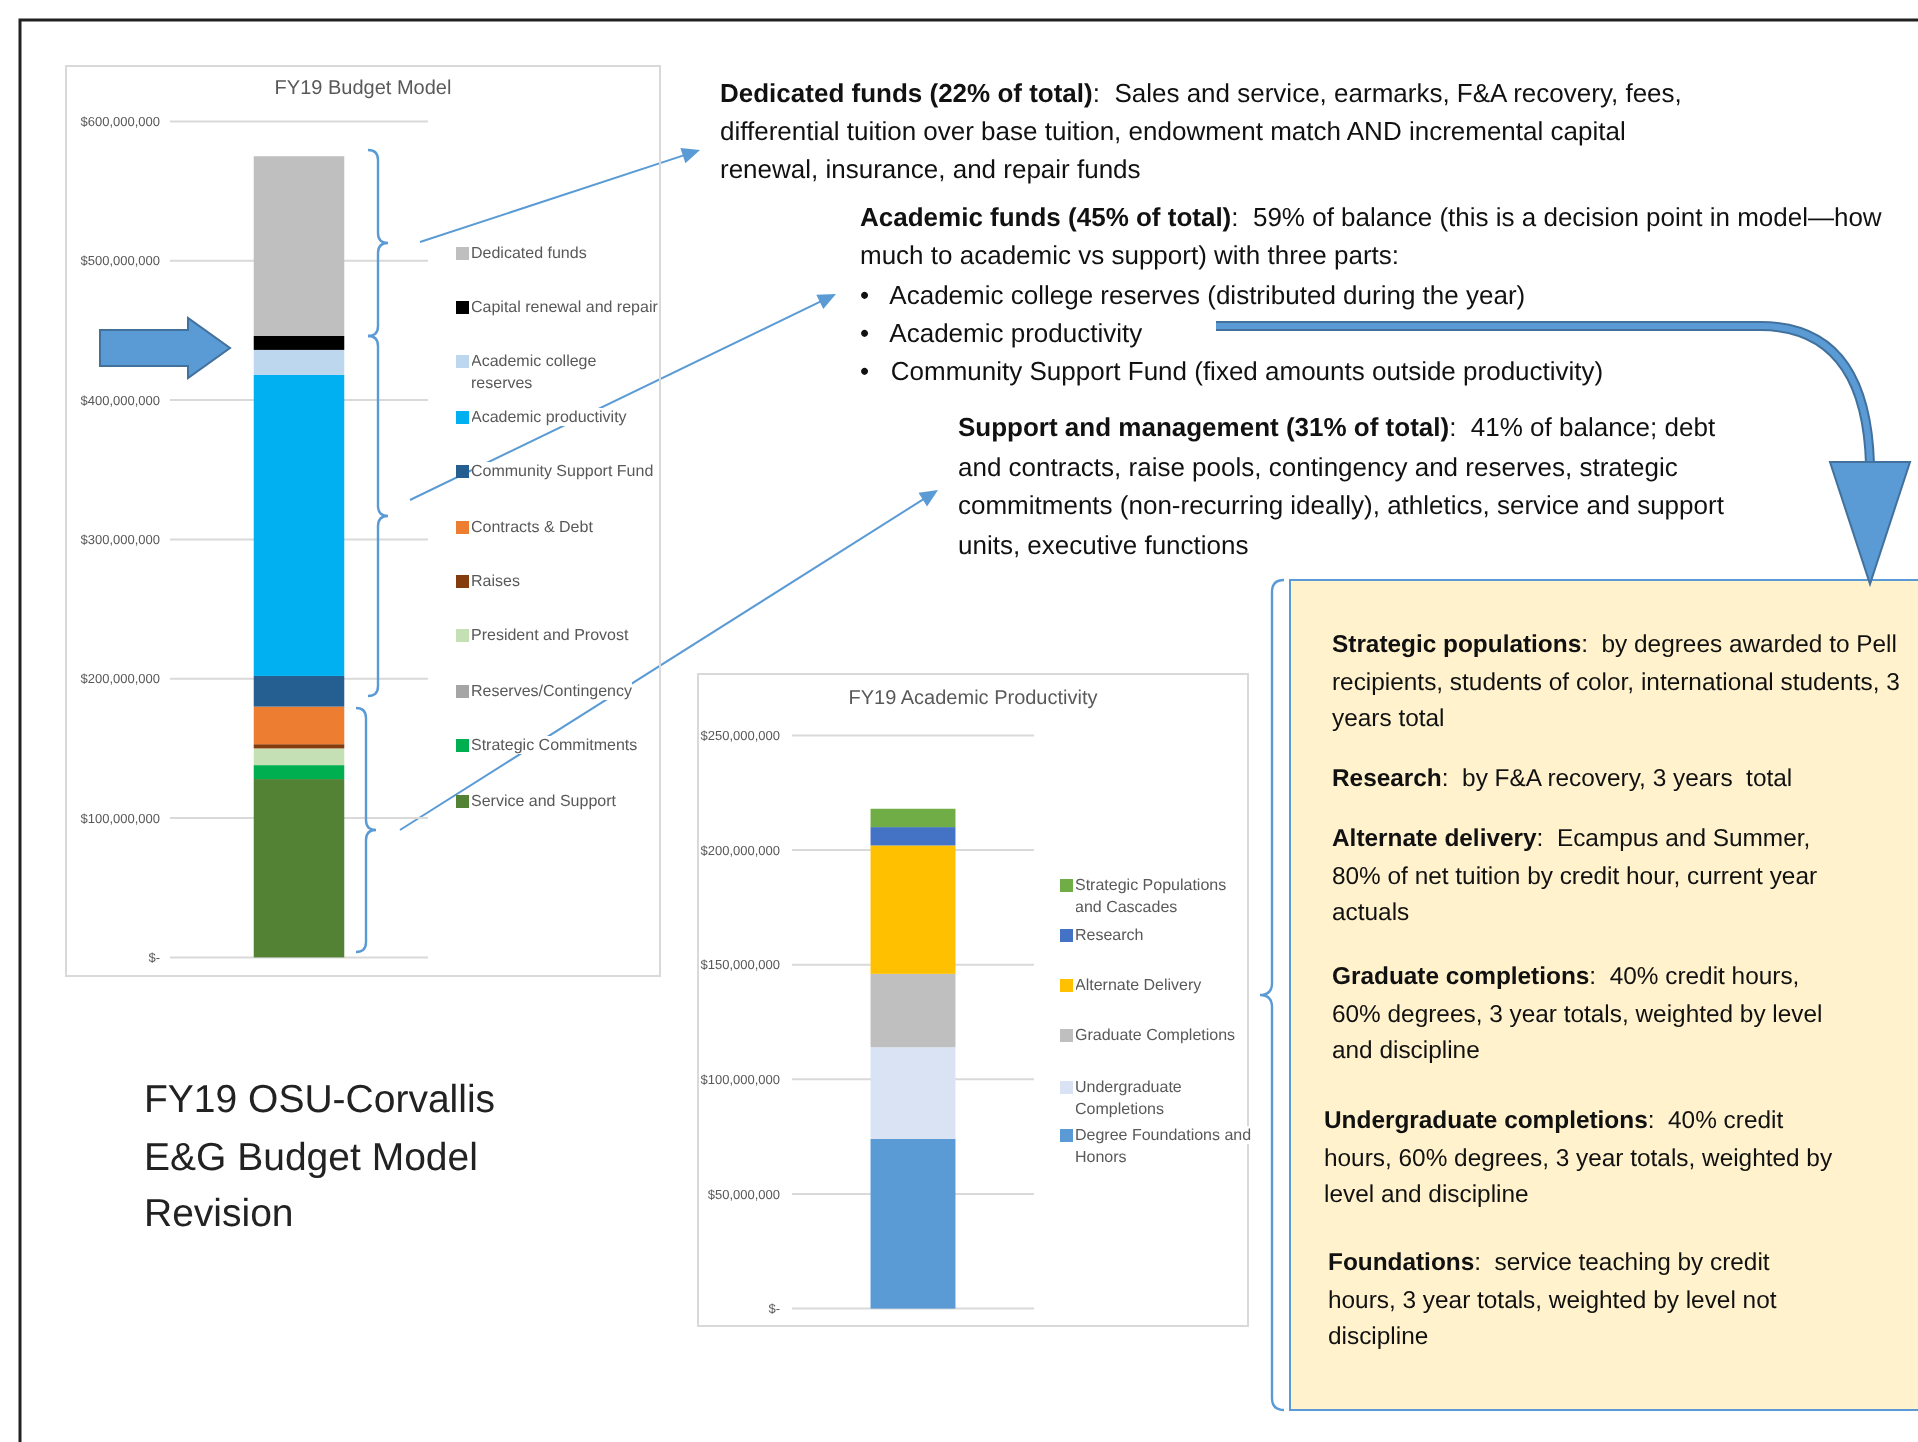 This screenshot has height=1442, width=1918. I want to click on legend-label: Degree Foundations and Honors, so click(1163, 1146).